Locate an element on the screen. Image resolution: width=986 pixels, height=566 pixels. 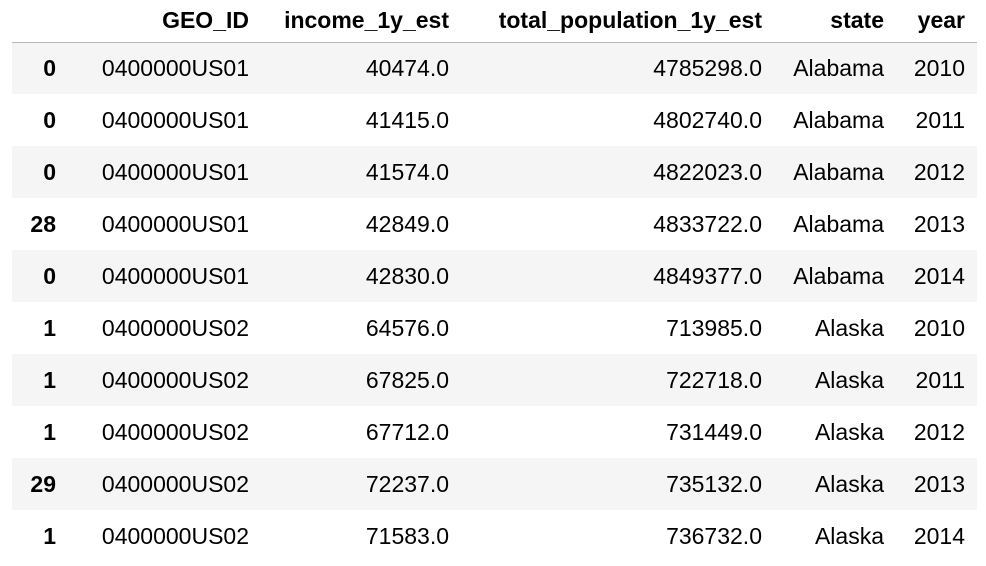
header-index is located at coordinates (40, 21).